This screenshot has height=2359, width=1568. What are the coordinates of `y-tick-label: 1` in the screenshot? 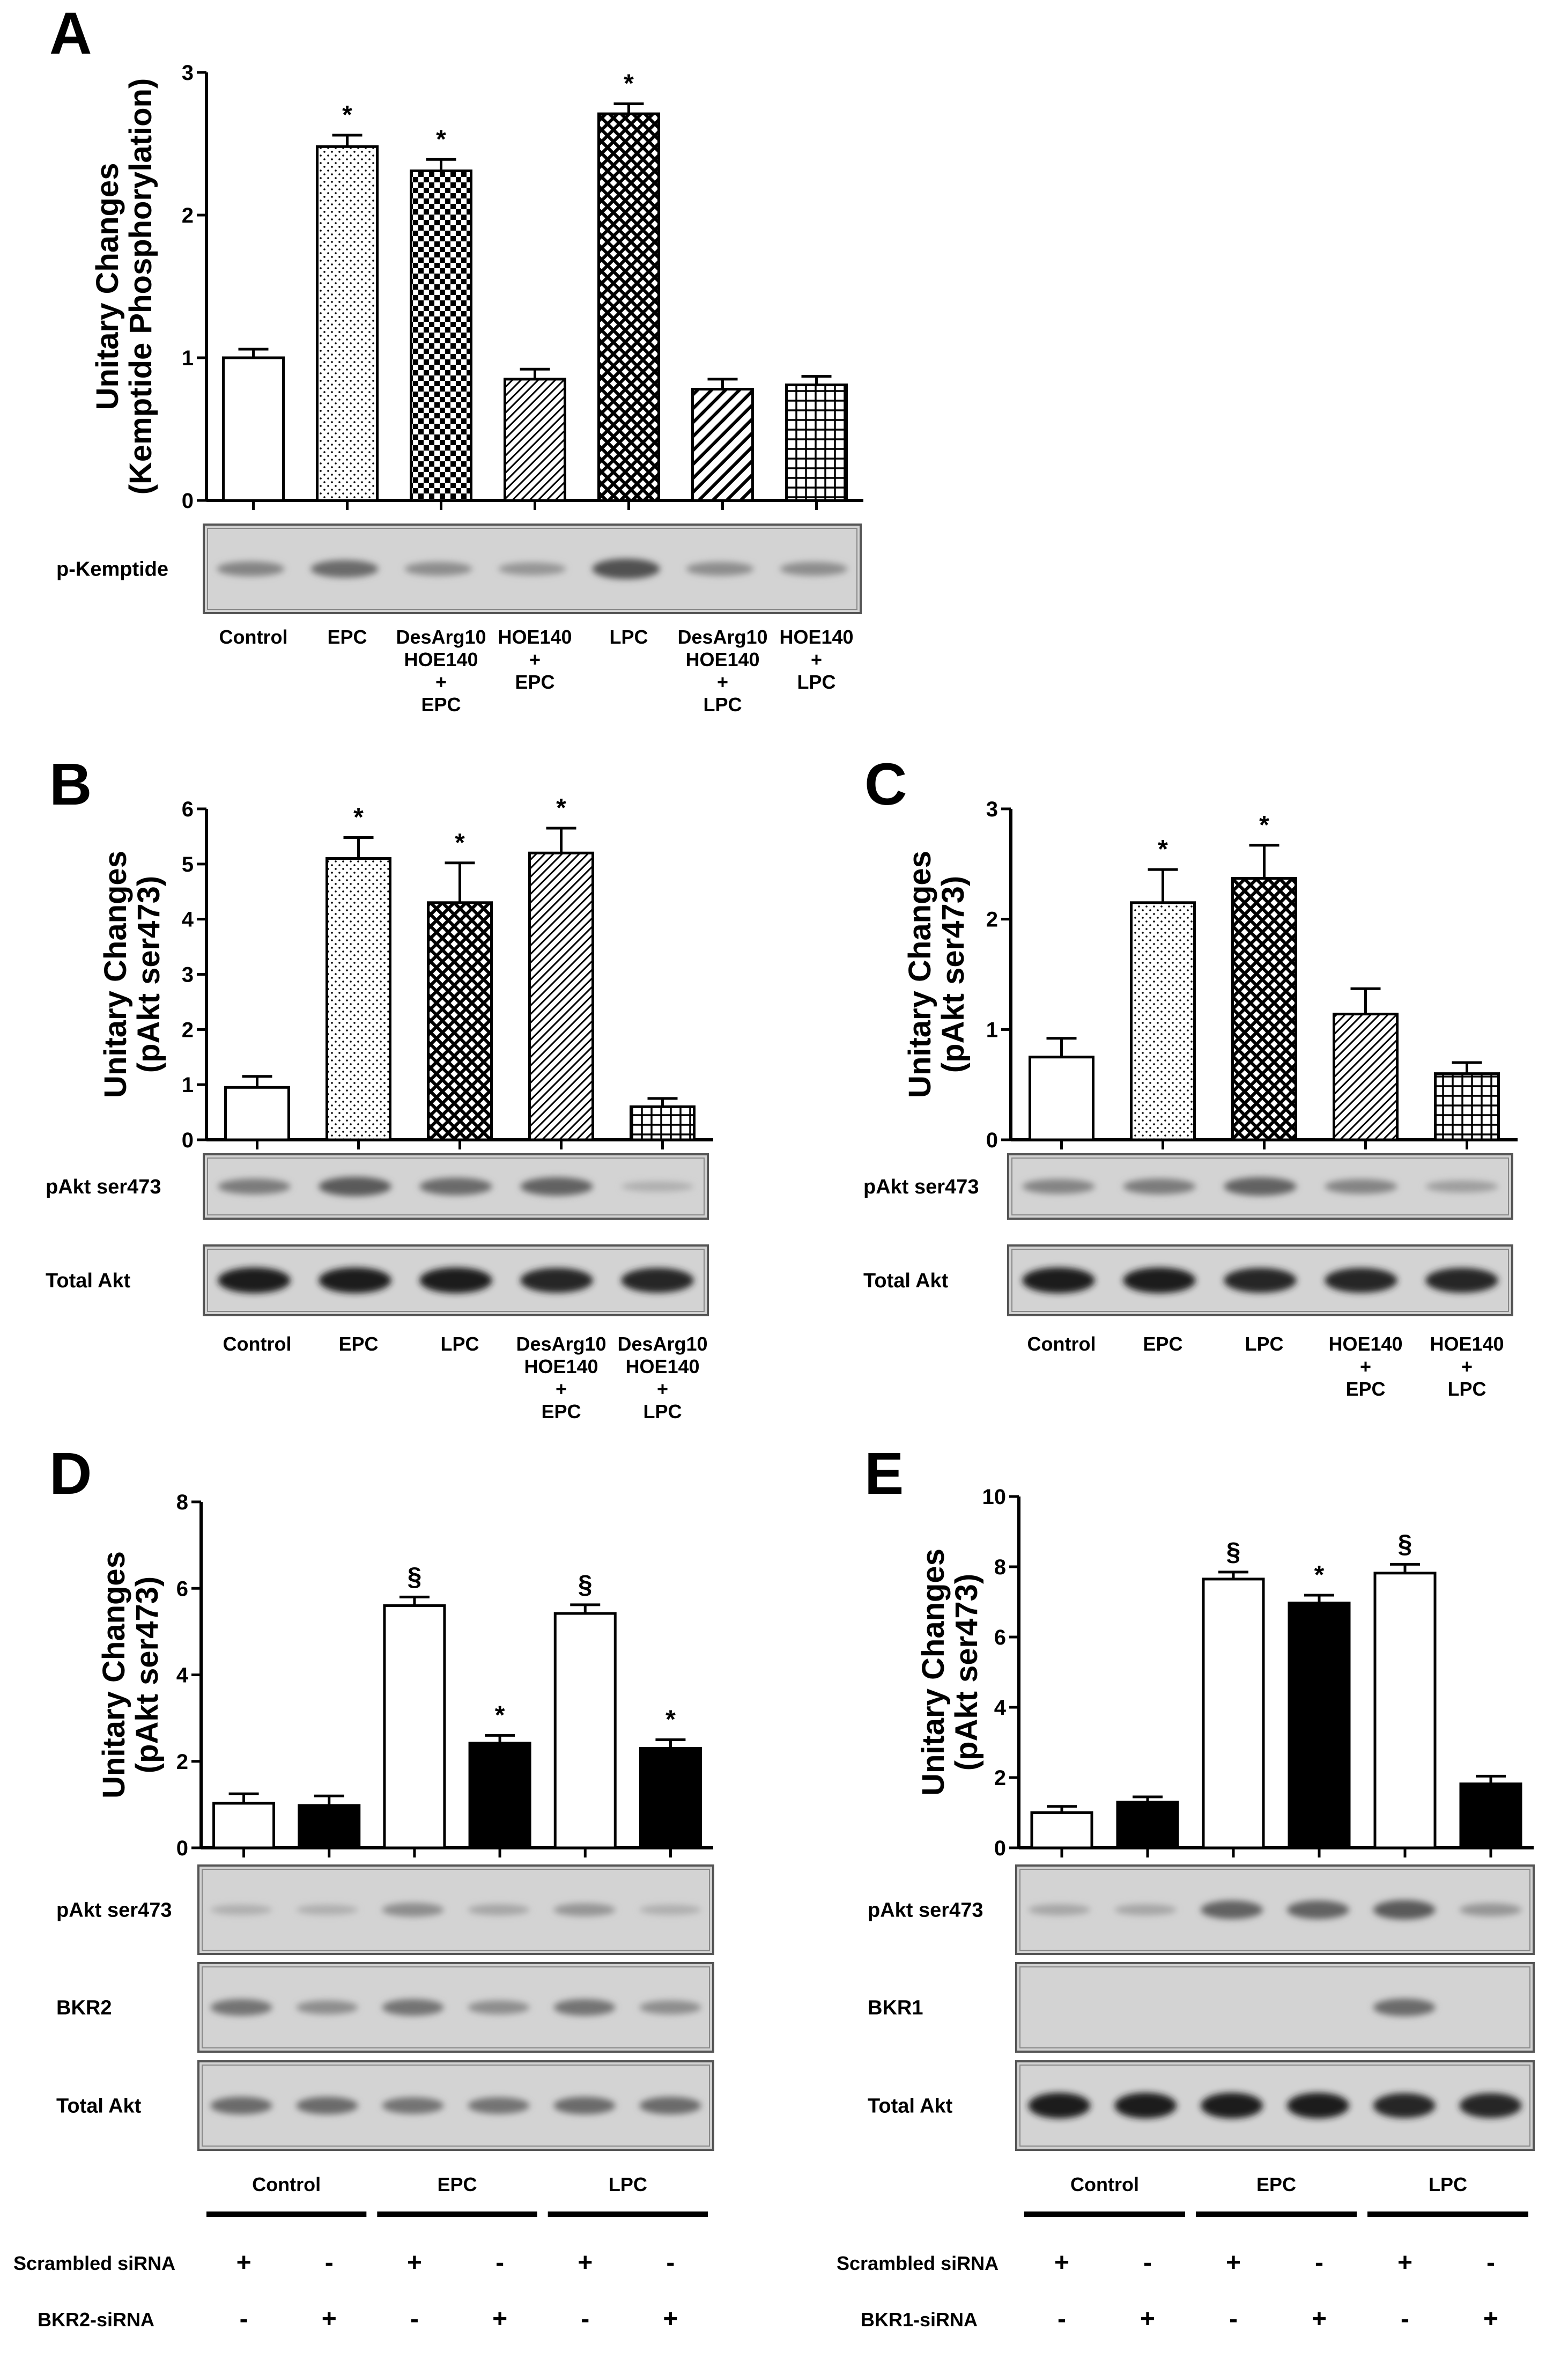 It's located at (188, 358).